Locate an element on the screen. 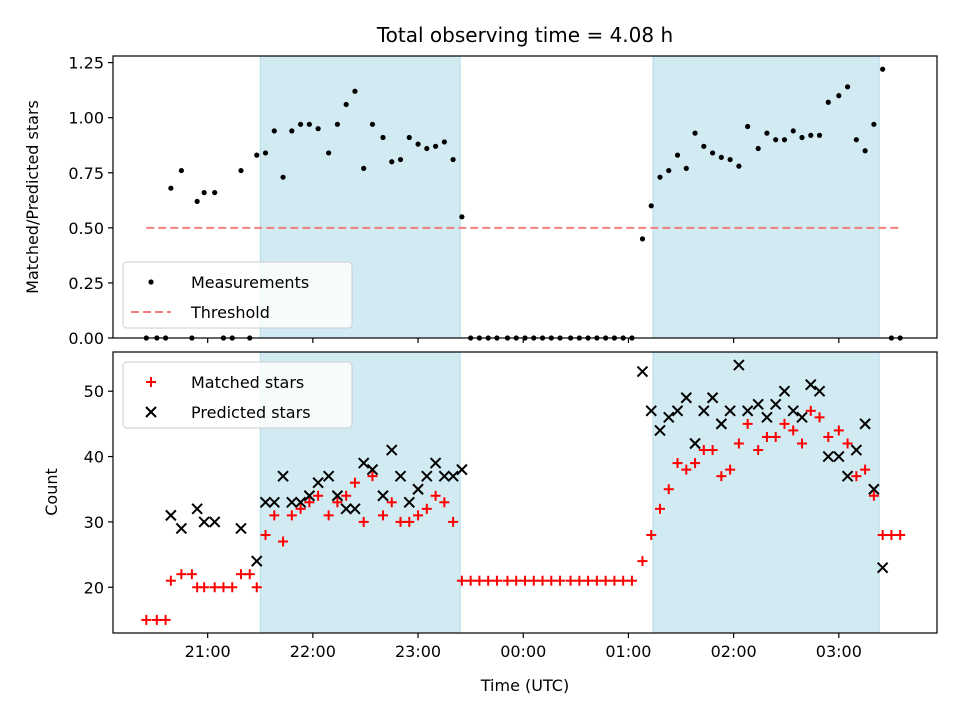  top-legend-box is located at coordinates (237, 295).